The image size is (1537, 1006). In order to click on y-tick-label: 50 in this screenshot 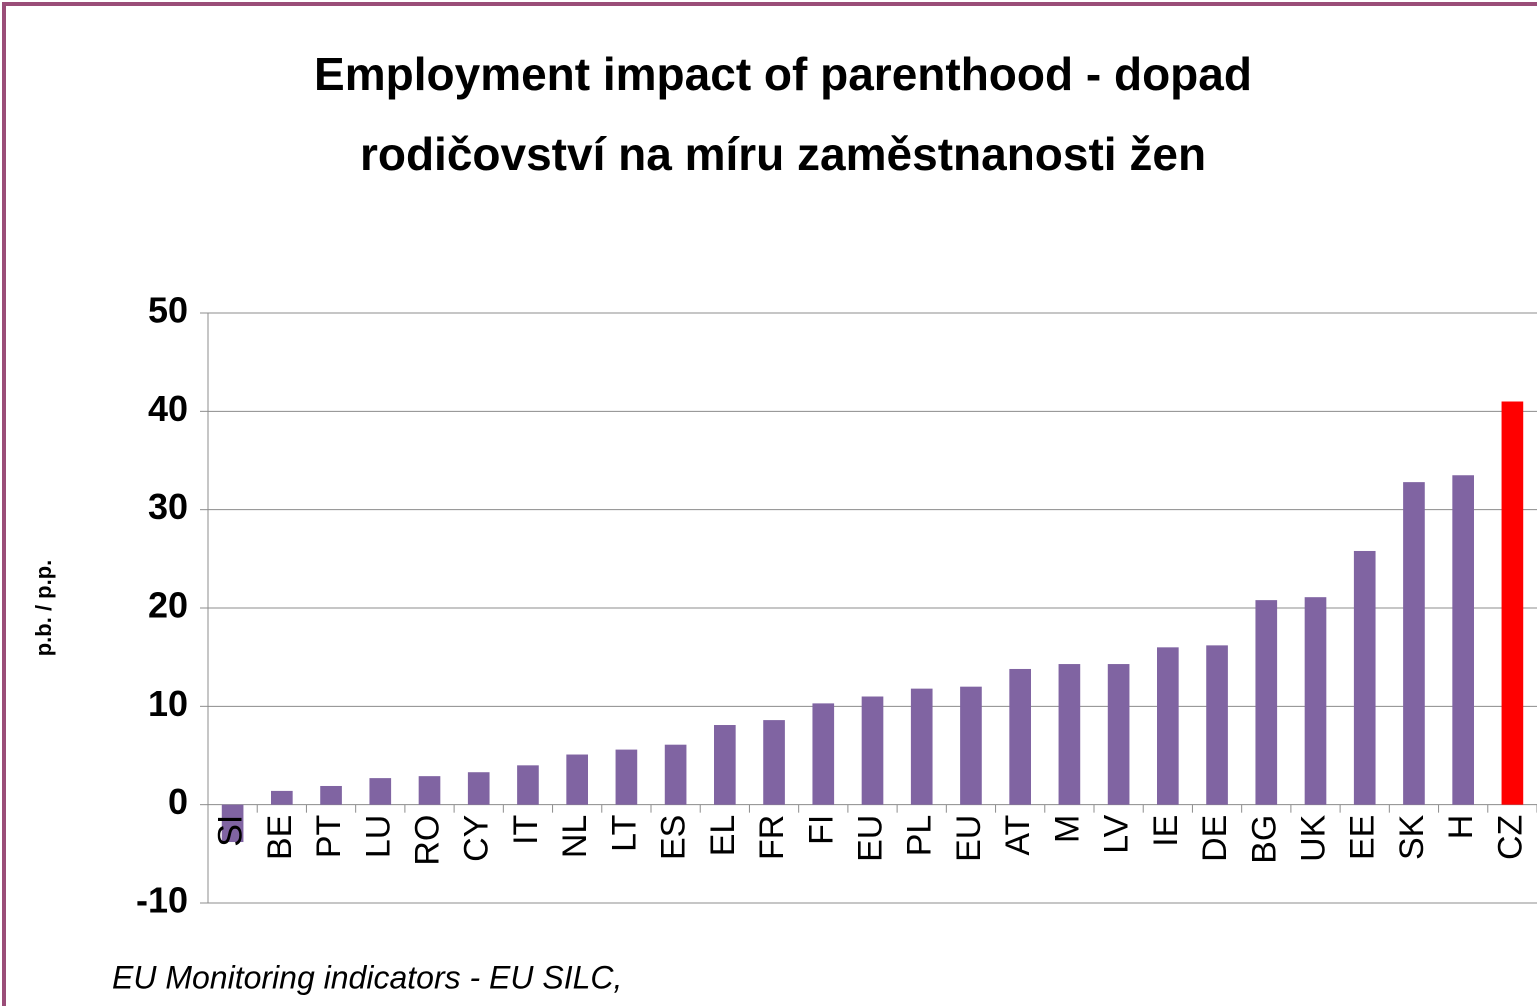, I will do `click(168, 310)`.